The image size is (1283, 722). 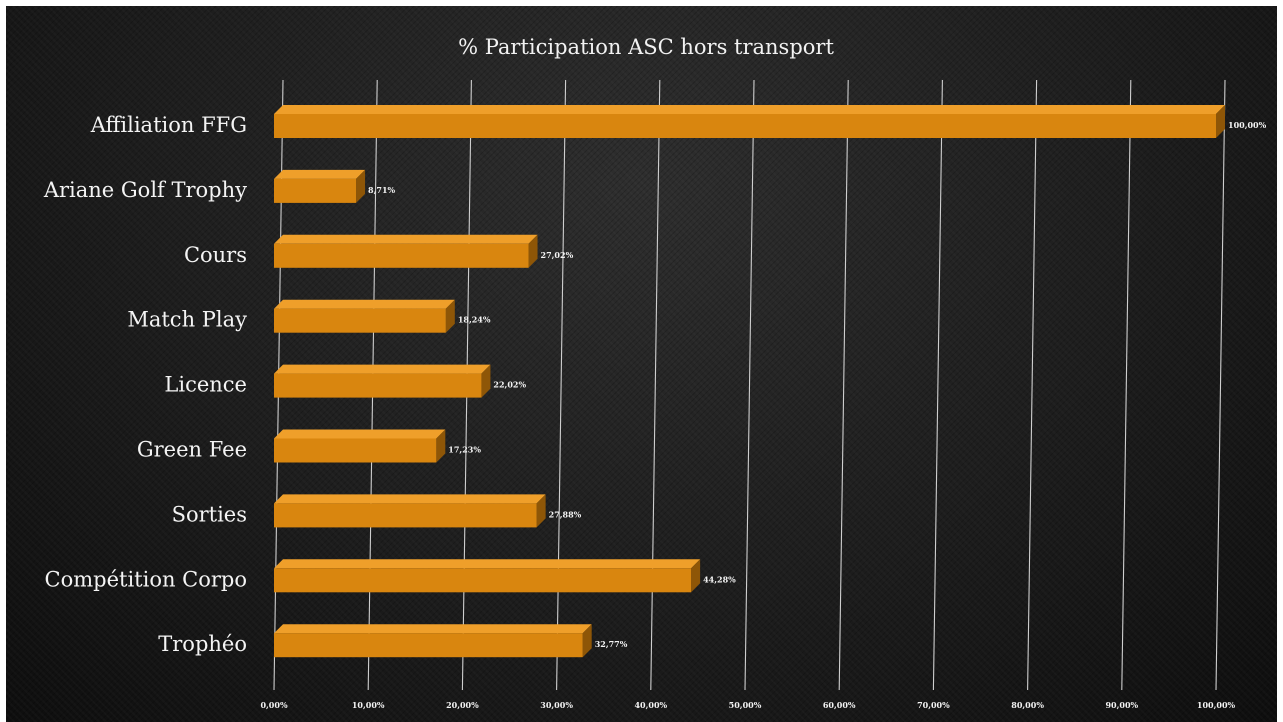 What do you see at coordinates (187, 320) in the screenshot?
I see `category-label: Match Play` at bounding box center [187, 320].